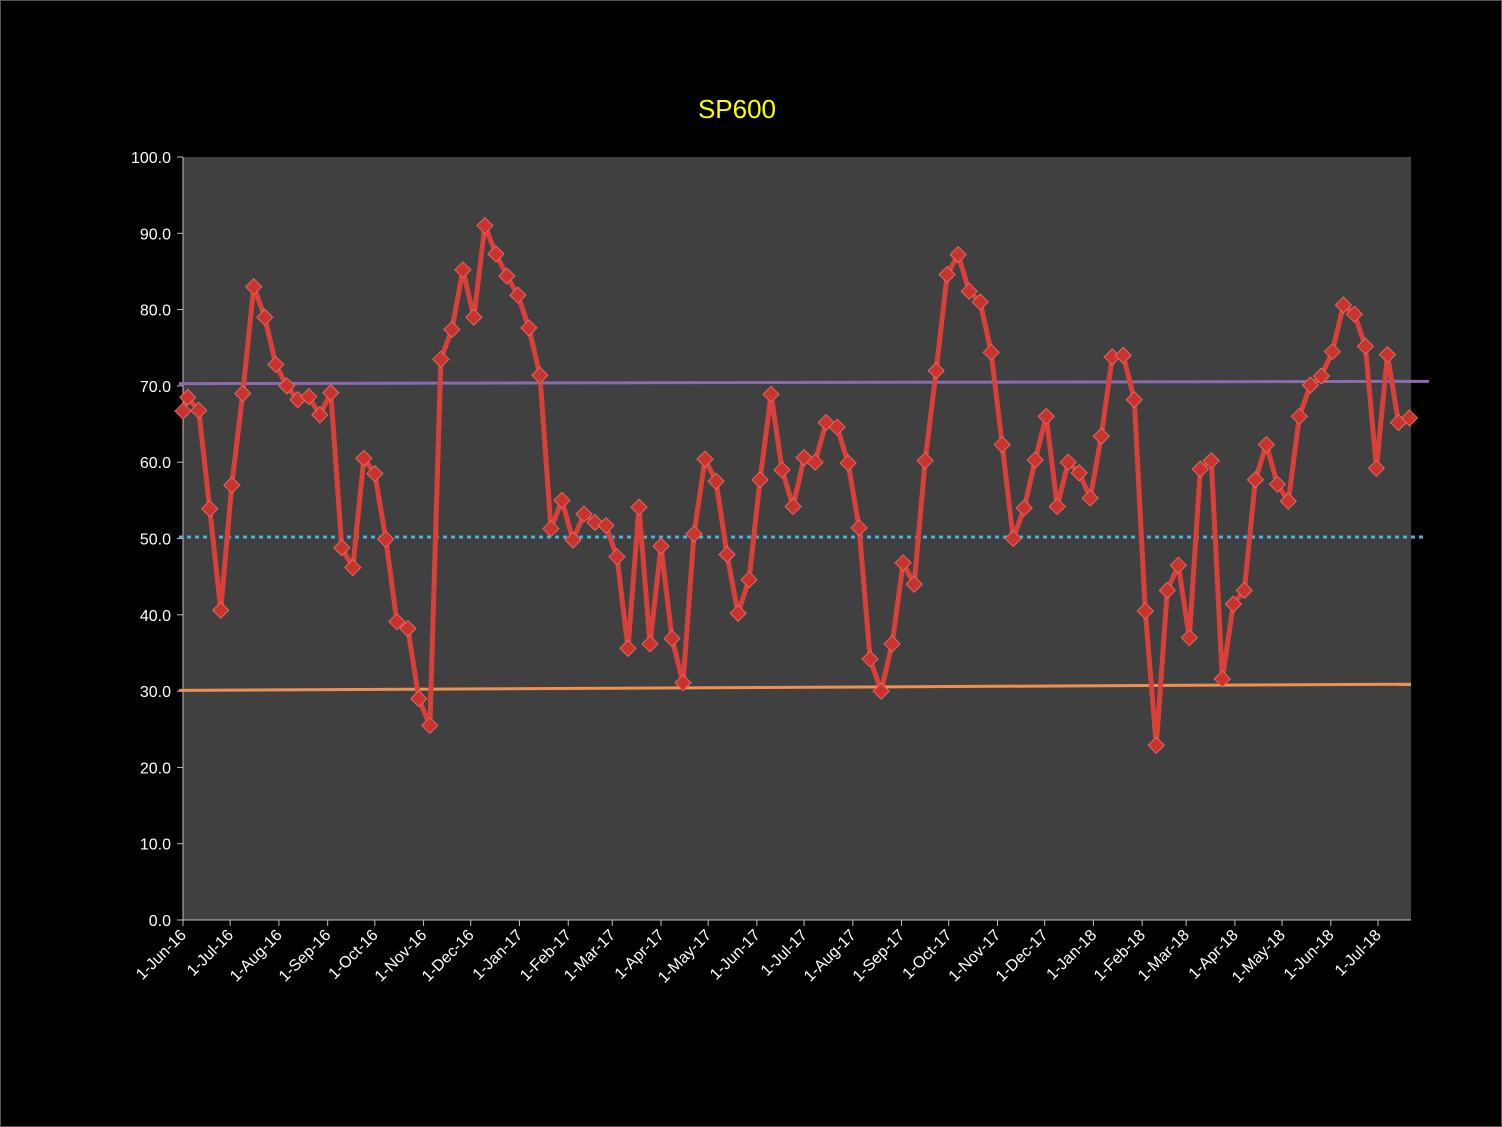 The height and width of the screenshot is (1127, 1502). What do you see at coordinates (735, 955) in the screenshot?
I see `x-tick-label: 1-Jun-17` at bounding box center [735, 955].